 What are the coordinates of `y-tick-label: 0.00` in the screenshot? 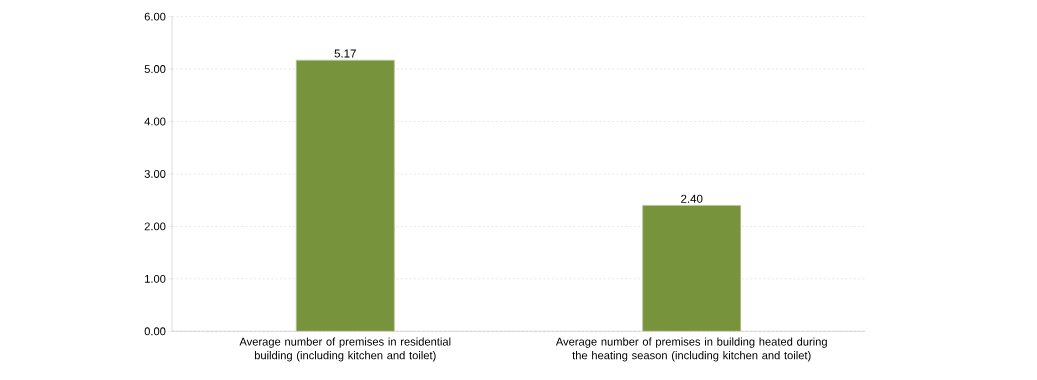 It's located at (155, 331).